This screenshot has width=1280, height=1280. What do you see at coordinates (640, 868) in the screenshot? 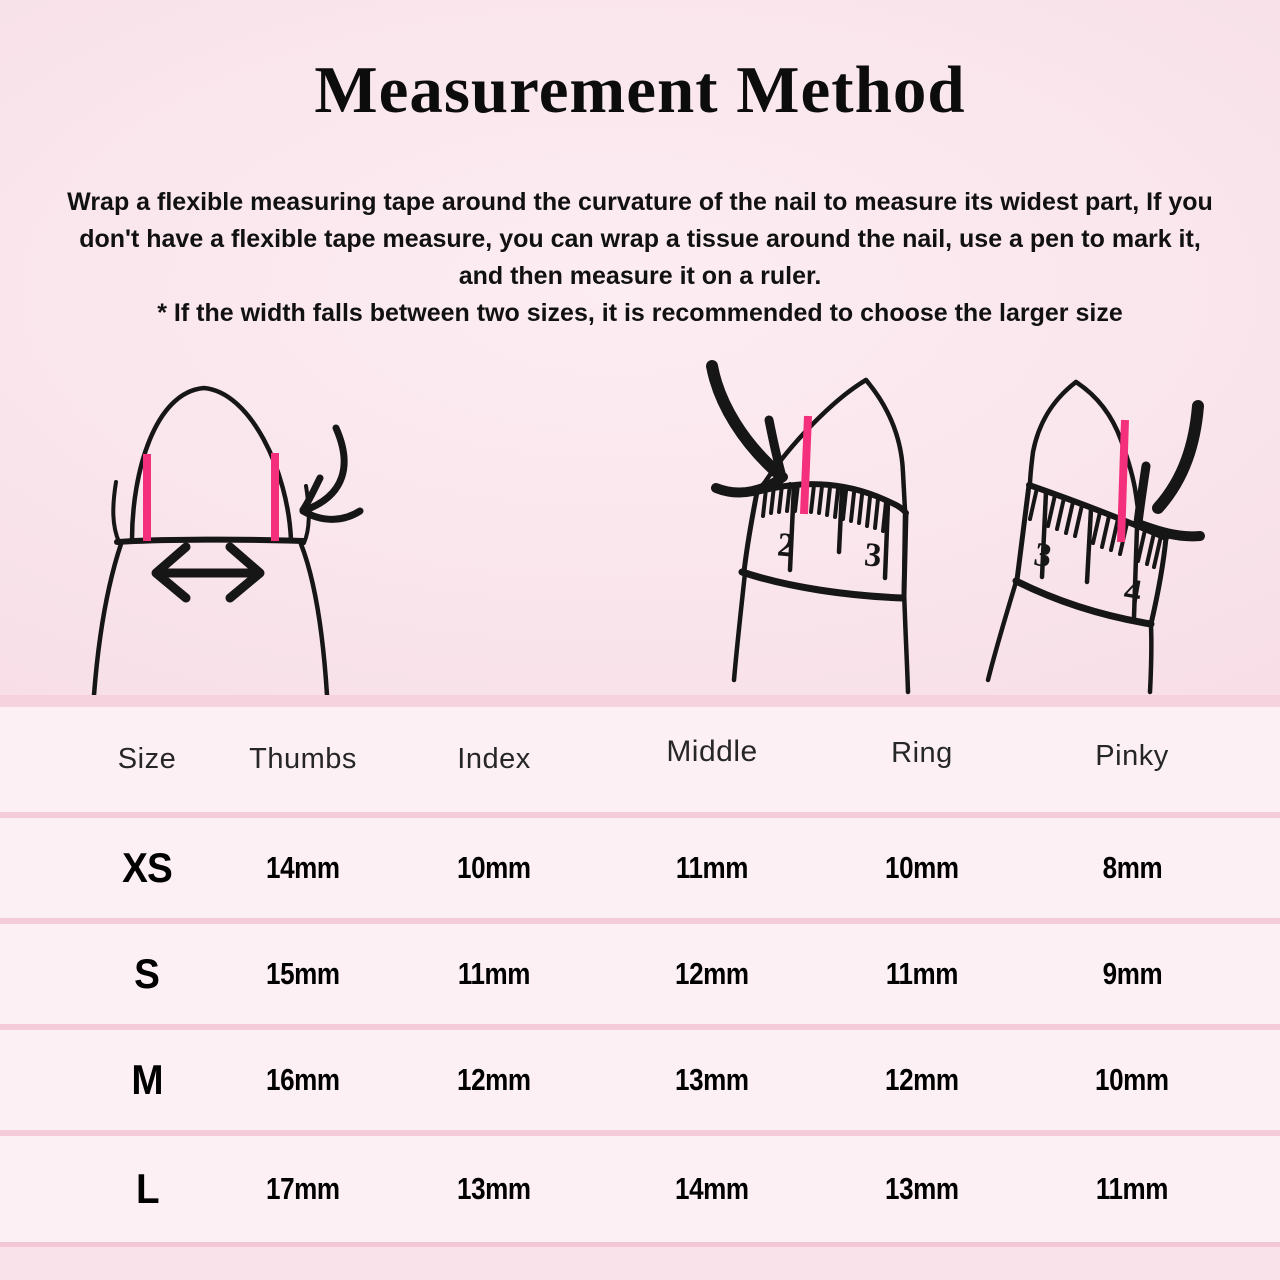
I see `table-row-xs: XS 14mm 10mm 11mm 10mm 8mm` at bounding box center [640, 868].